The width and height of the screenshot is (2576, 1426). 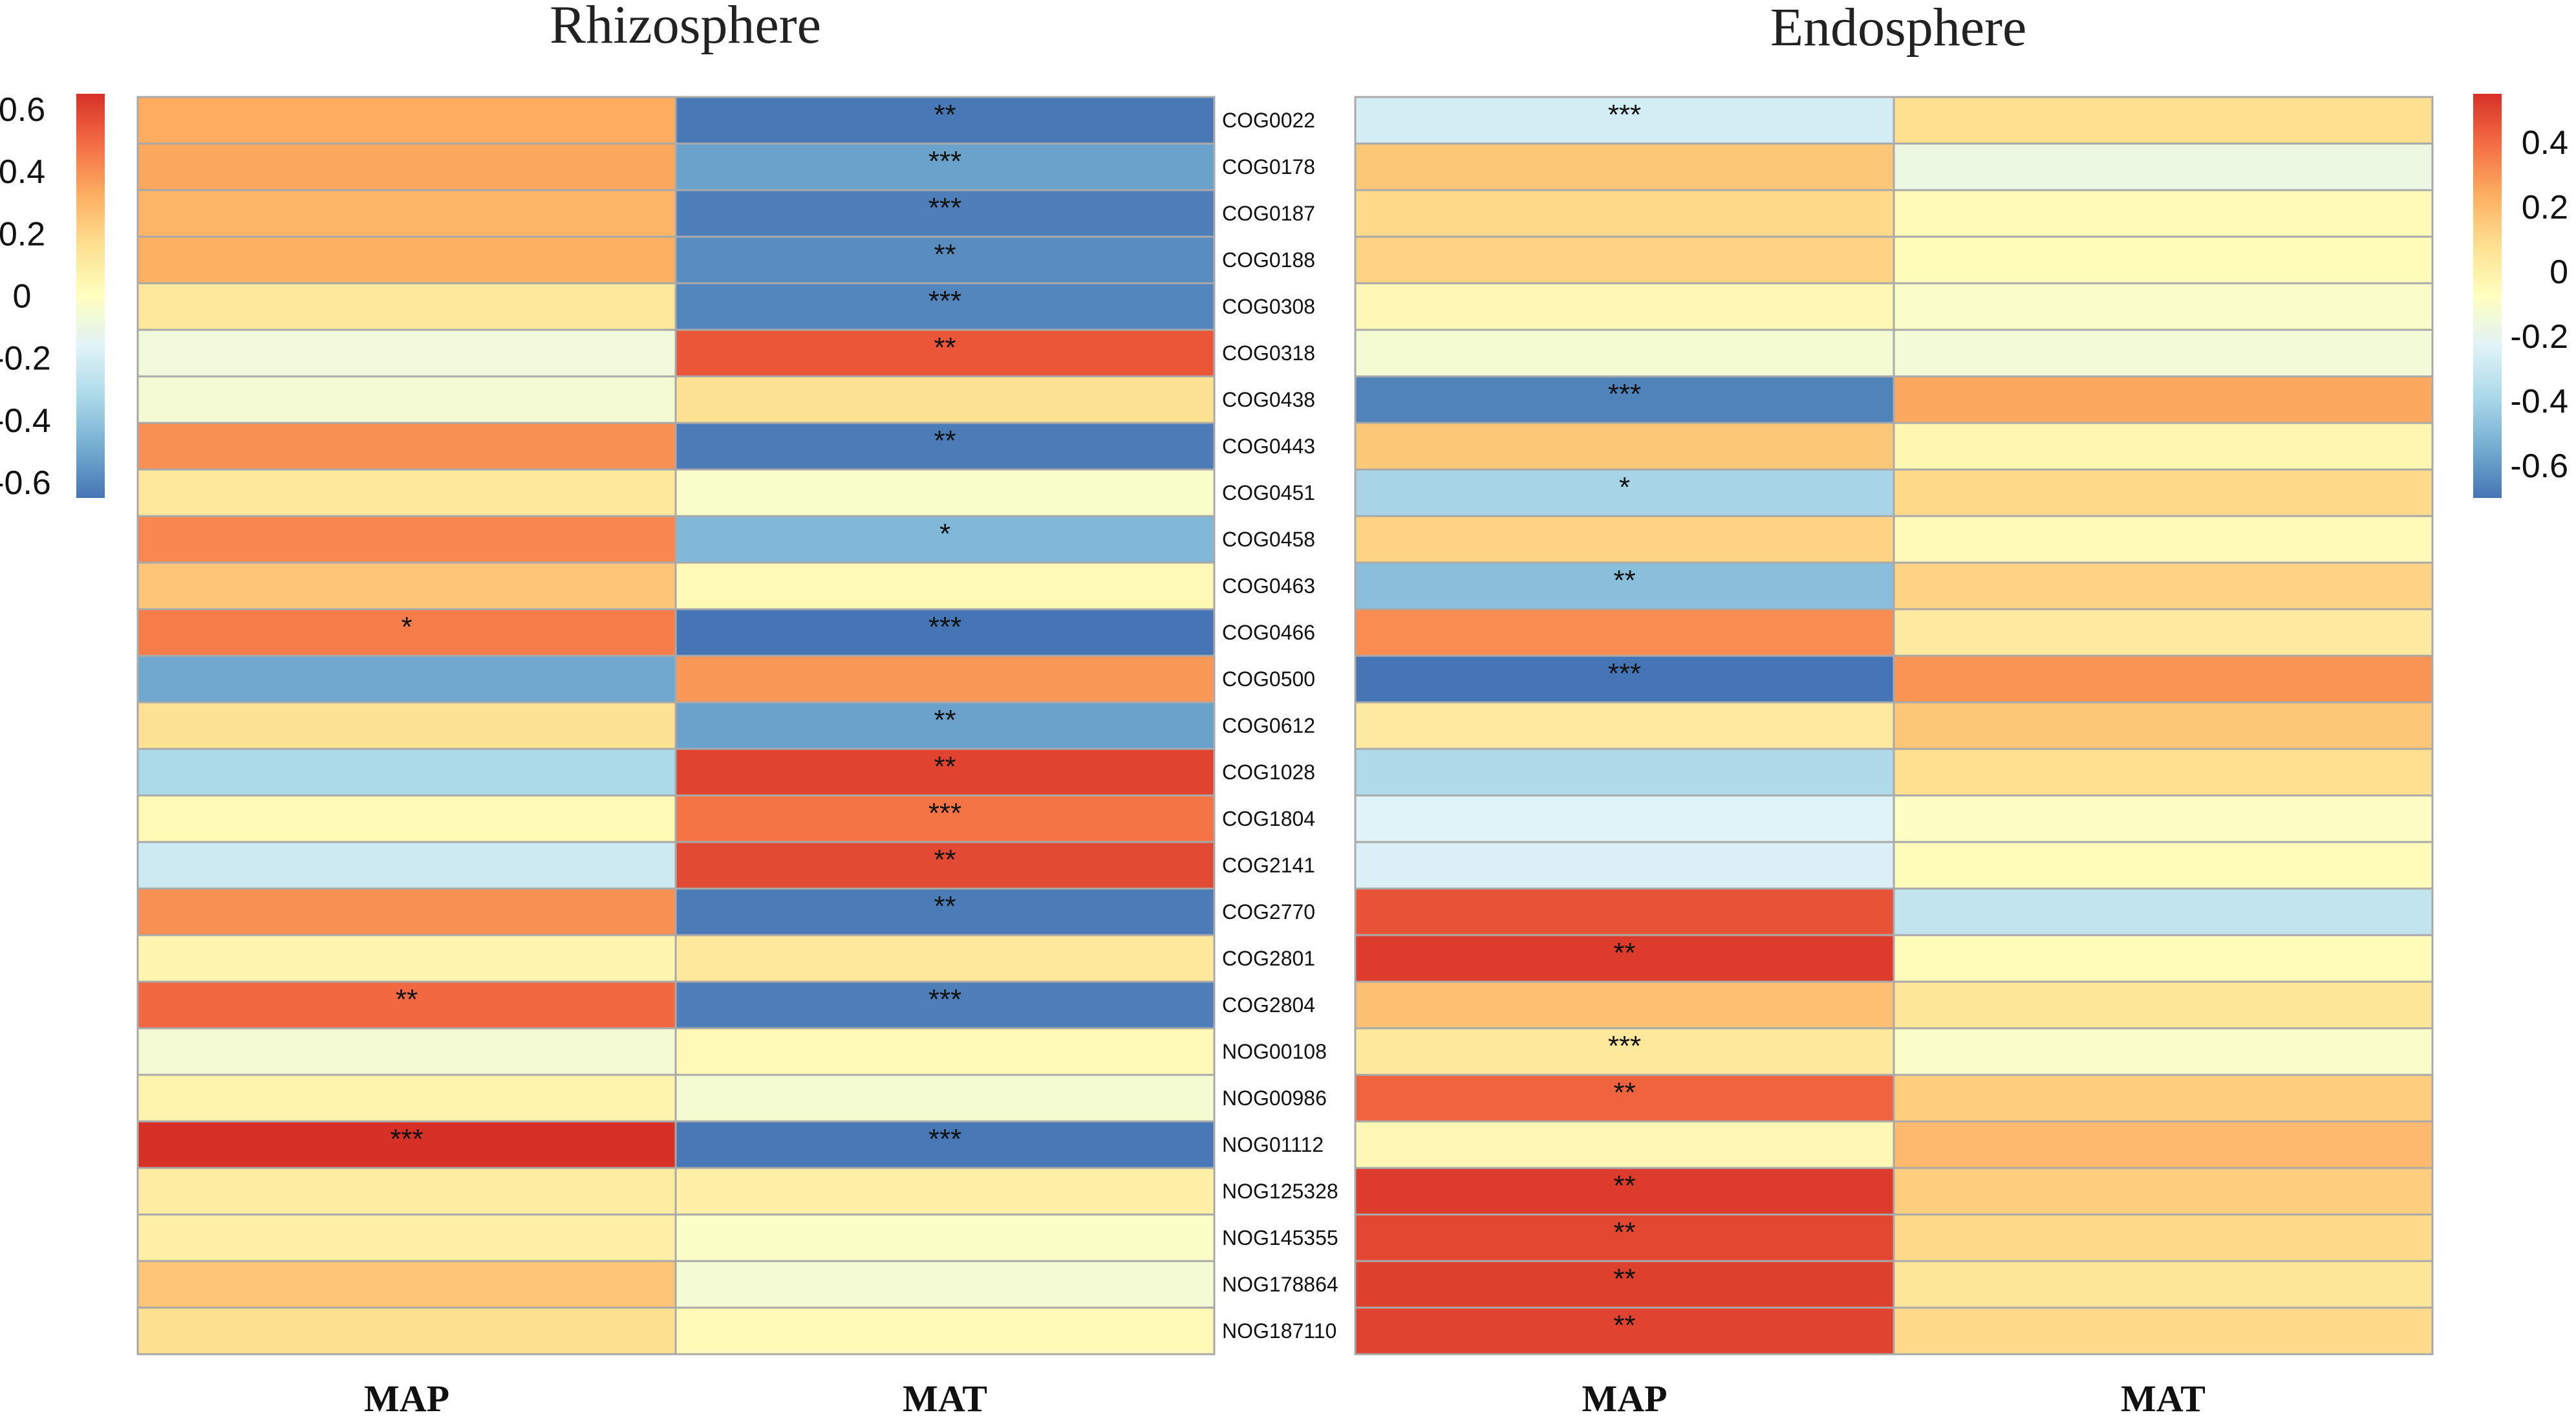 What do you see at coordinates (1268, 260) in the screenshot?
I see `row-label: COG0188` at bounding box center [1268, 260].